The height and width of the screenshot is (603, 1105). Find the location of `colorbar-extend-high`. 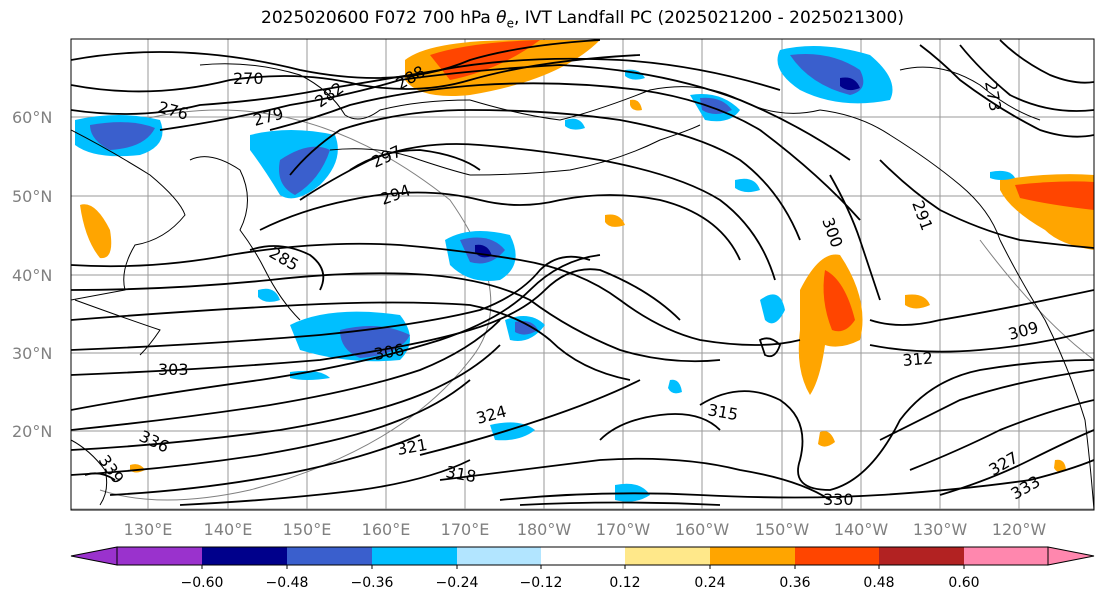

colorbar-extend-high is located at coordinates (1071, 556).